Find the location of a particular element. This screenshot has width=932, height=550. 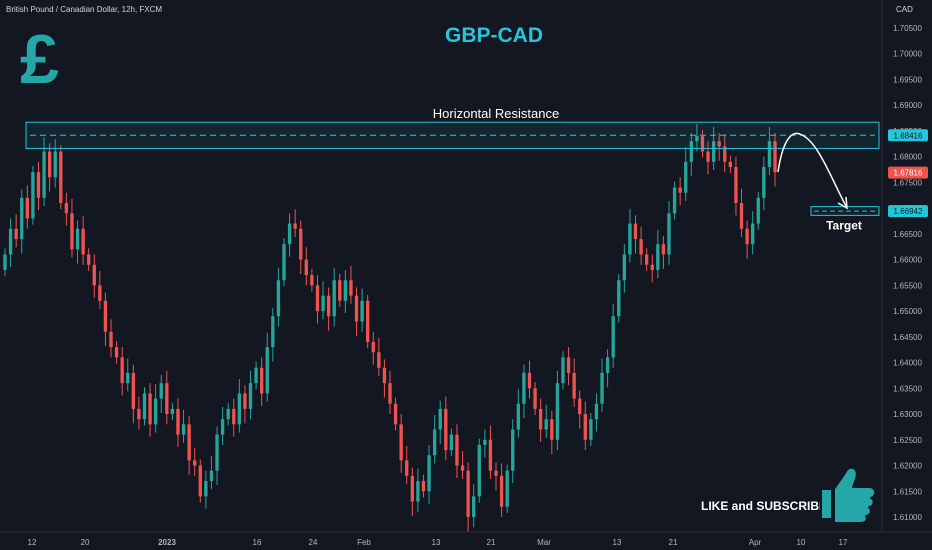

price-tick-label: 1.62500 is located at coordinates (907, 440).